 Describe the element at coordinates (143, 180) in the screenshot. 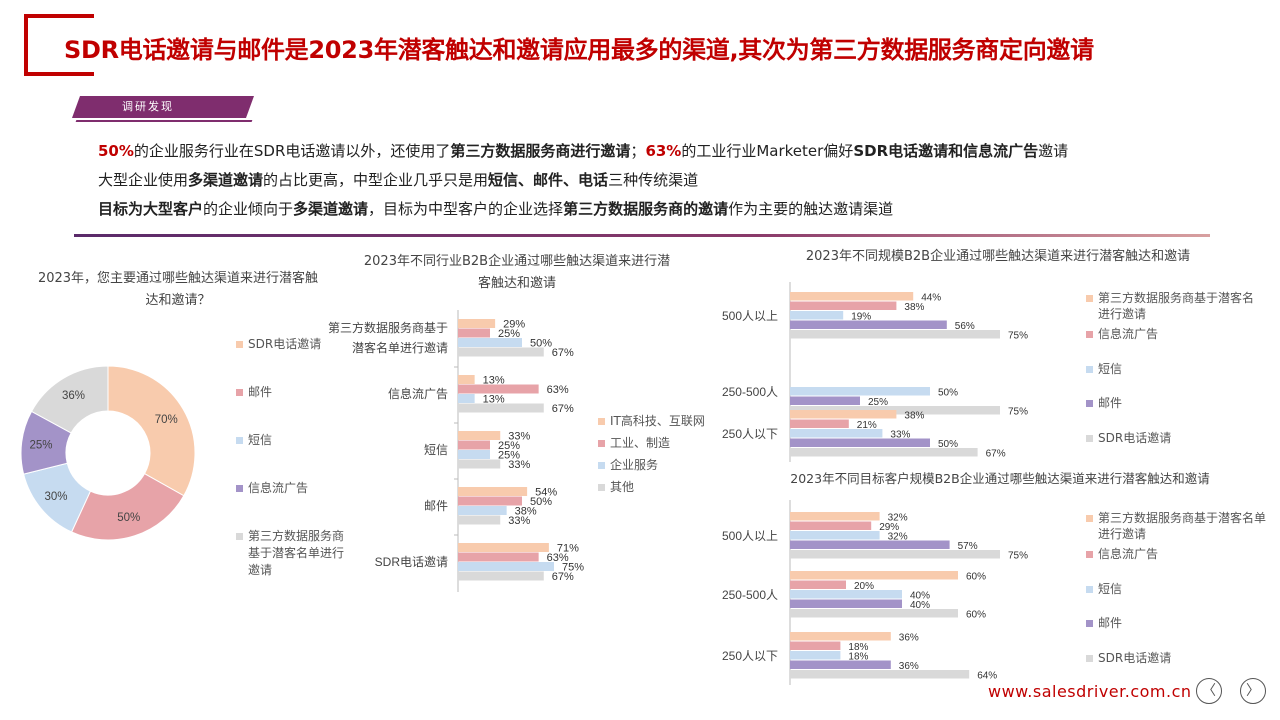

I see `finding-text: 大型企业使用` at that location.